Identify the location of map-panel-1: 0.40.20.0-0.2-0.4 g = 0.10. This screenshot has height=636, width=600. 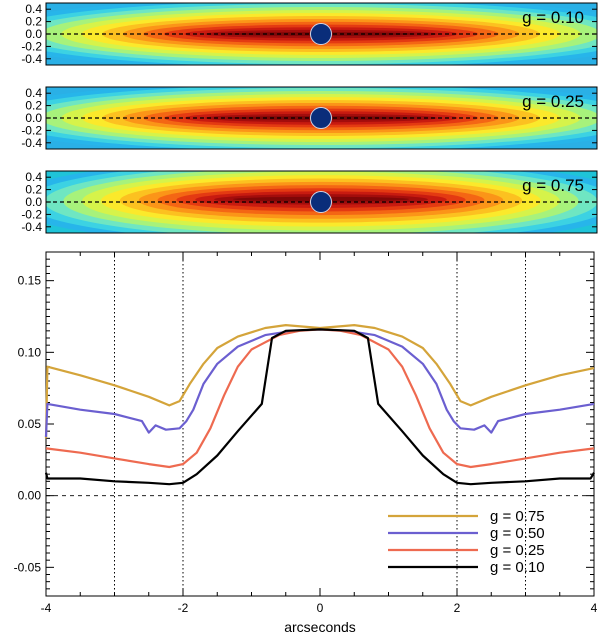
(309, 34).